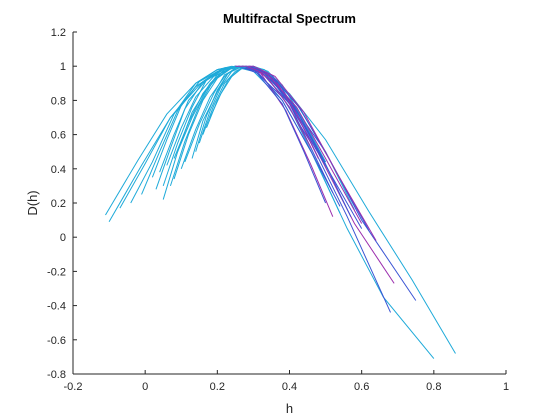  What do you see at coordinates (56, 272) in the screenshot?
I see `y-tick-label: -0.2` at bounding box center [56, 272].